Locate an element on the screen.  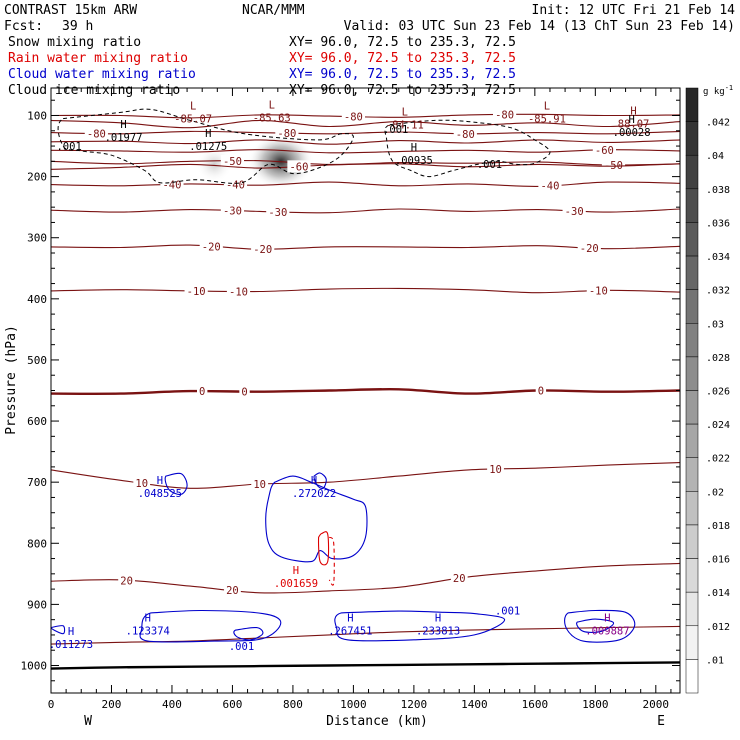
x-tick-label: 400 is located at coordinates (172, 704).